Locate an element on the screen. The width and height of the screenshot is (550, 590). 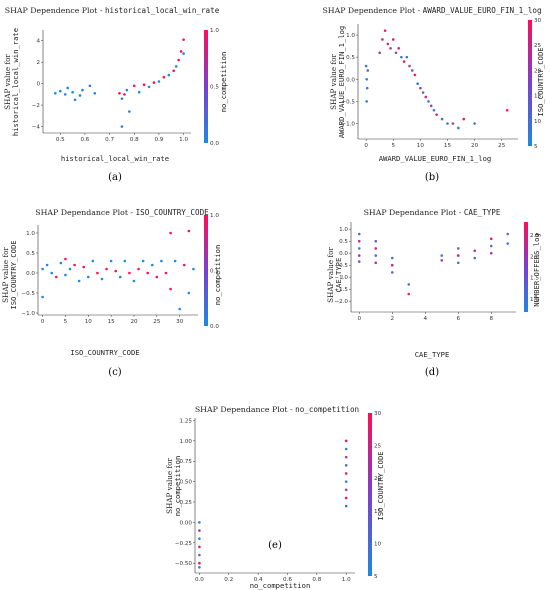
y-tick-label: 0.00 is located at coordinates (186, 523).